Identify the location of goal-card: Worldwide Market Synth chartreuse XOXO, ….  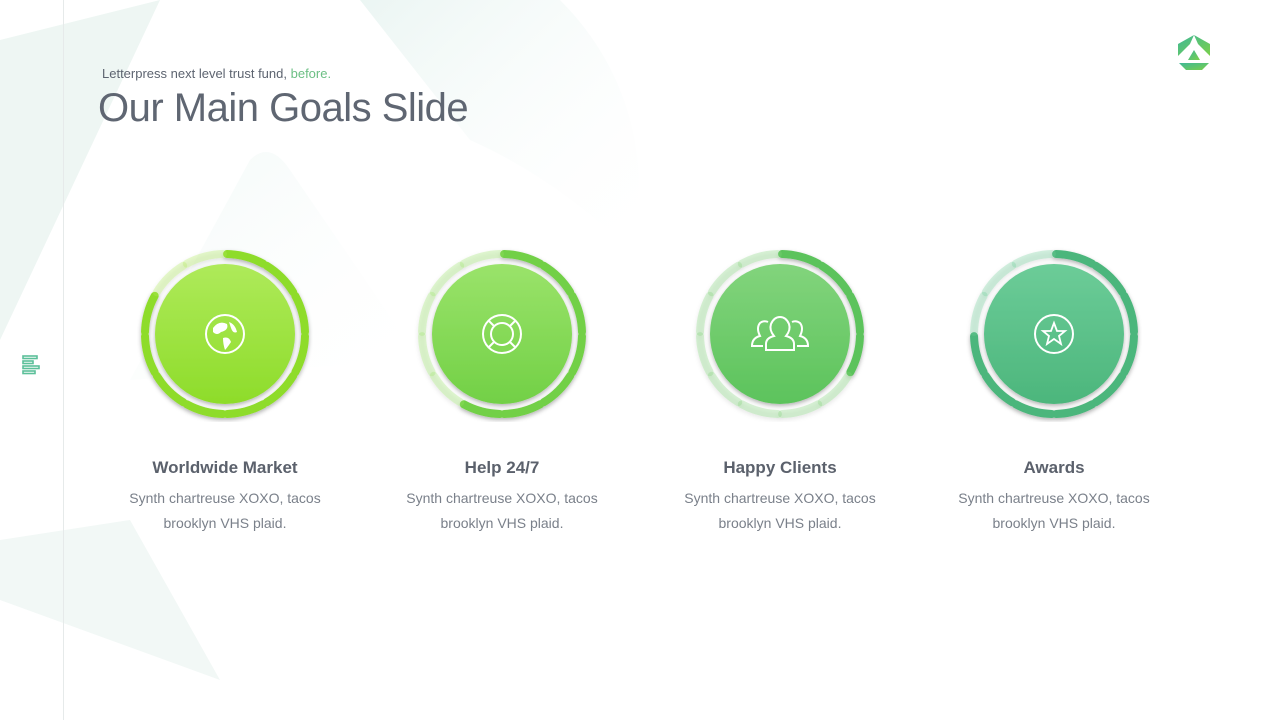
(225, 391).